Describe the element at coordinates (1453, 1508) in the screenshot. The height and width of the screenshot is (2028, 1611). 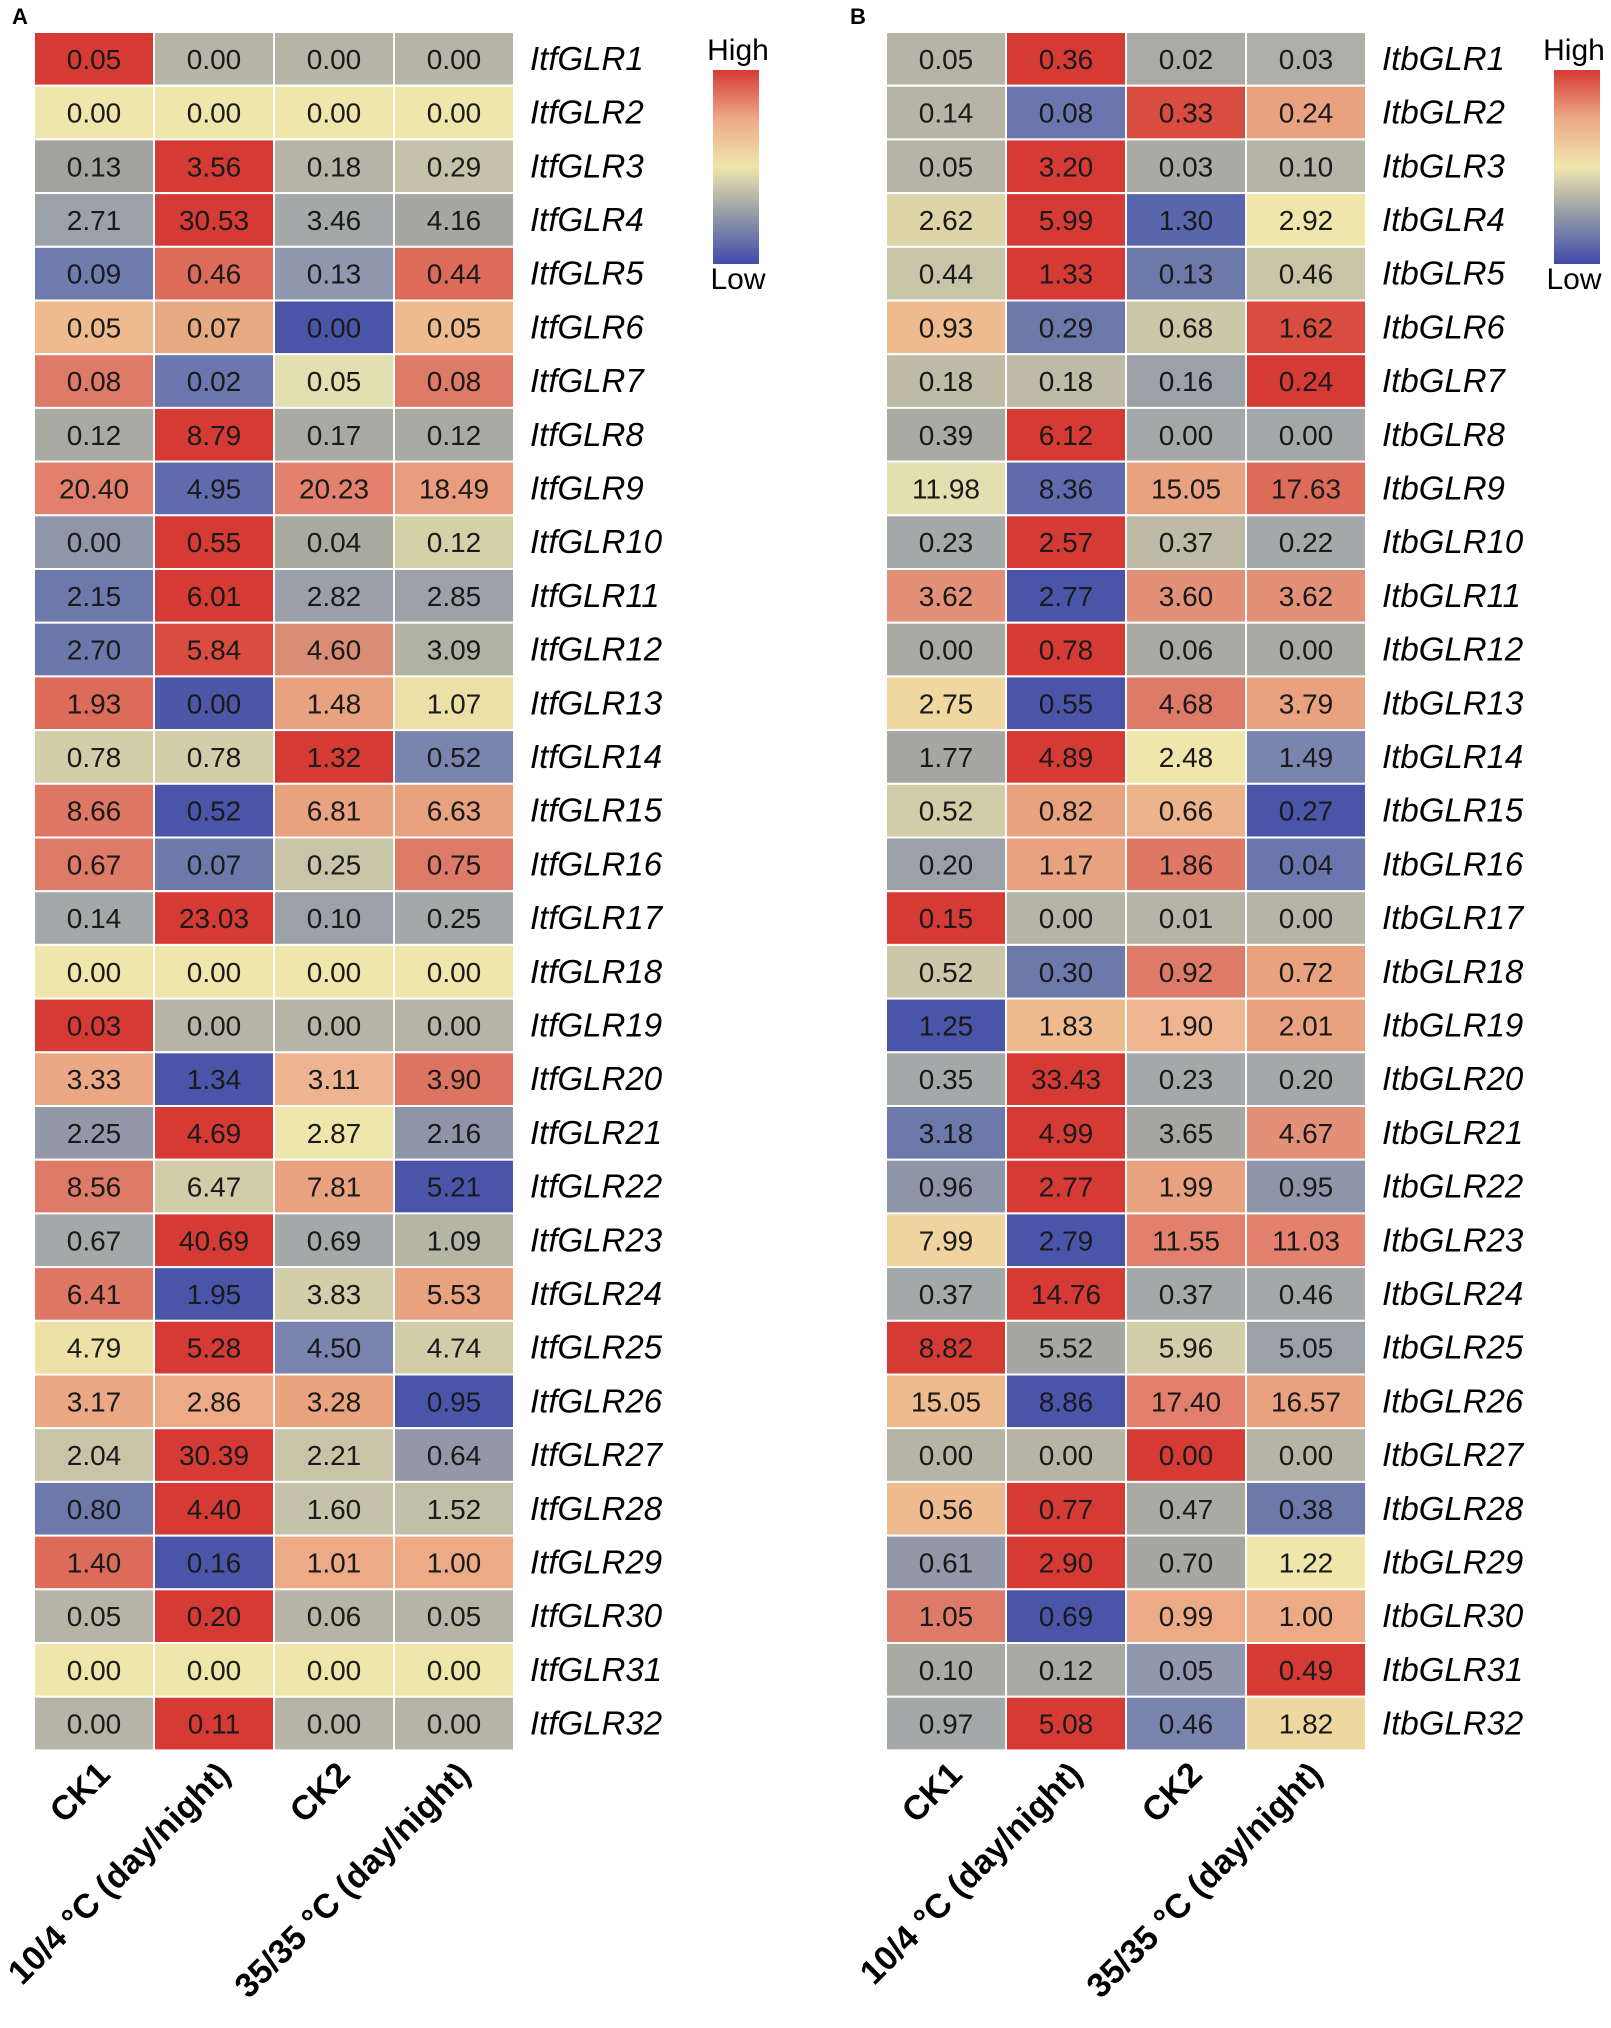
I see `gene-row-label: ItbGLR28` at that location.